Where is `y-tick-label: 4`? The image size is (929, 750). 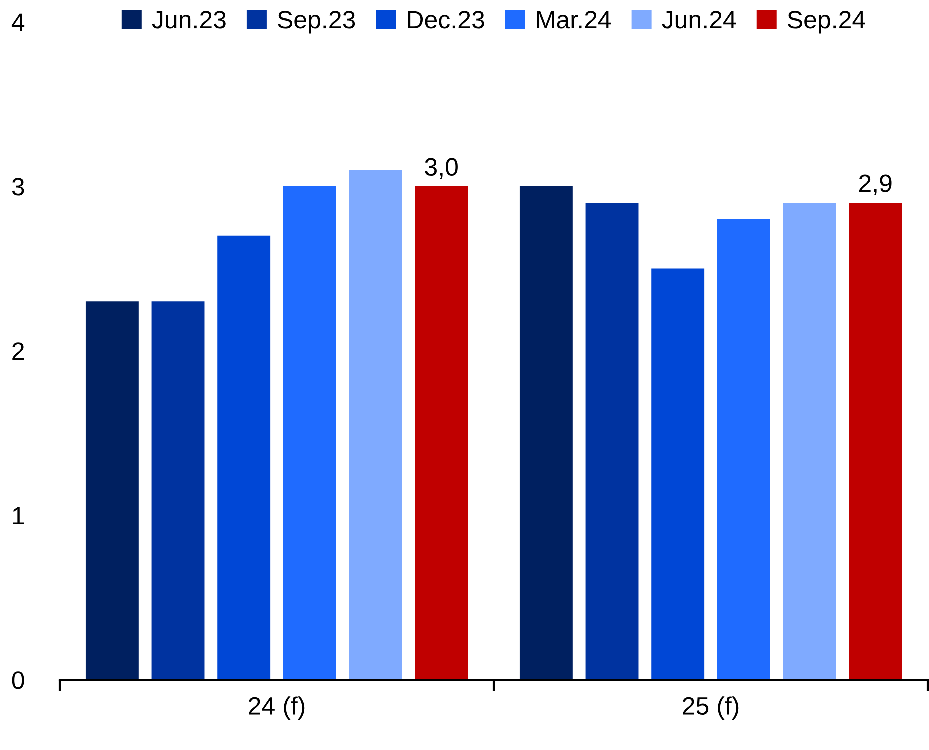
y-tick-label: 4 is located at coordinates (18, 23).